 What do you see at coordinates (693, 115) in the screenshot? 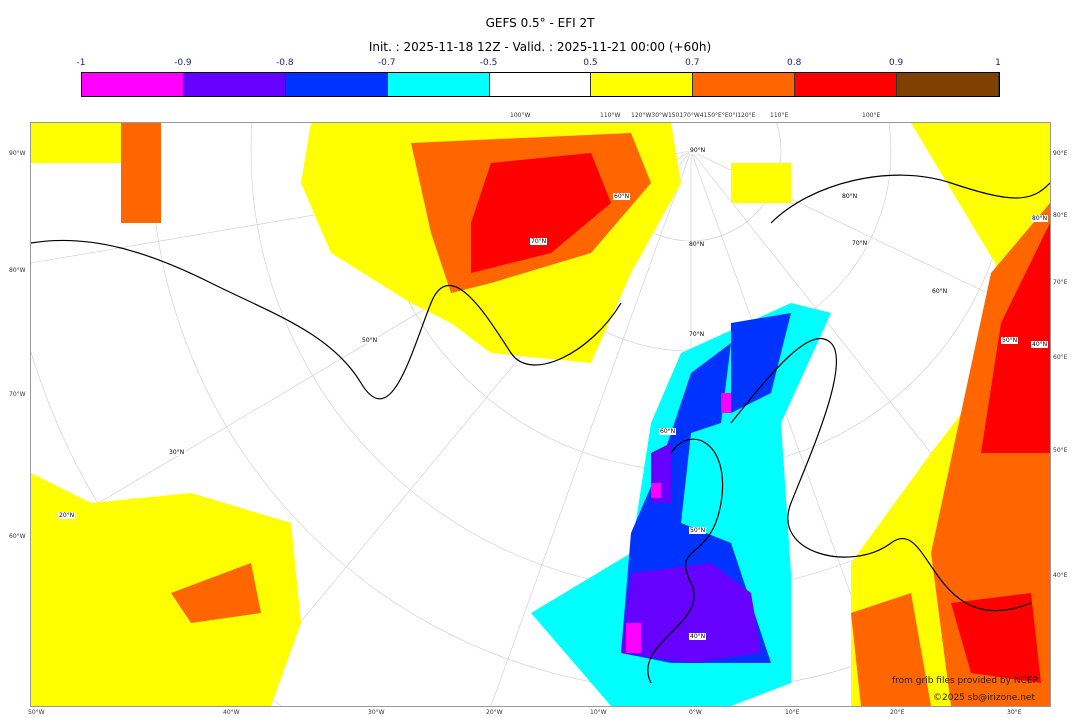
I see `axis-tick-label: 120°W30°W150170°W4150°E°E0°I120°E` at bounding box center [693, 115].